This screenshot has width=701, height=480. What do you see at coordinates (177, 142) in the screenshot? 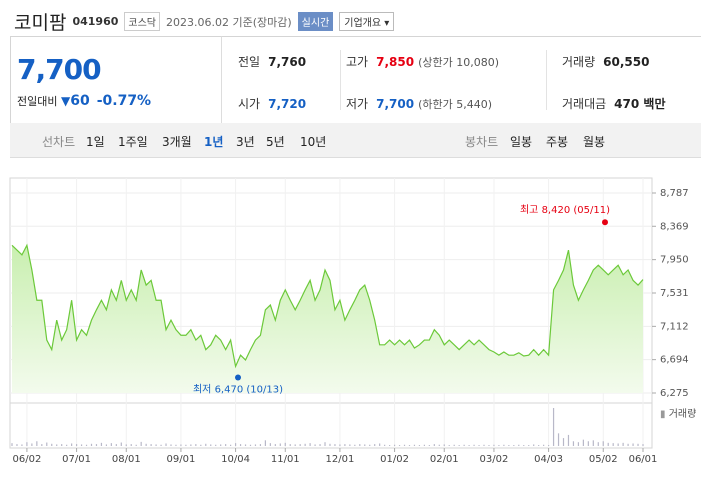
I see `tab: 3개월` at bounding box center [177, 142].